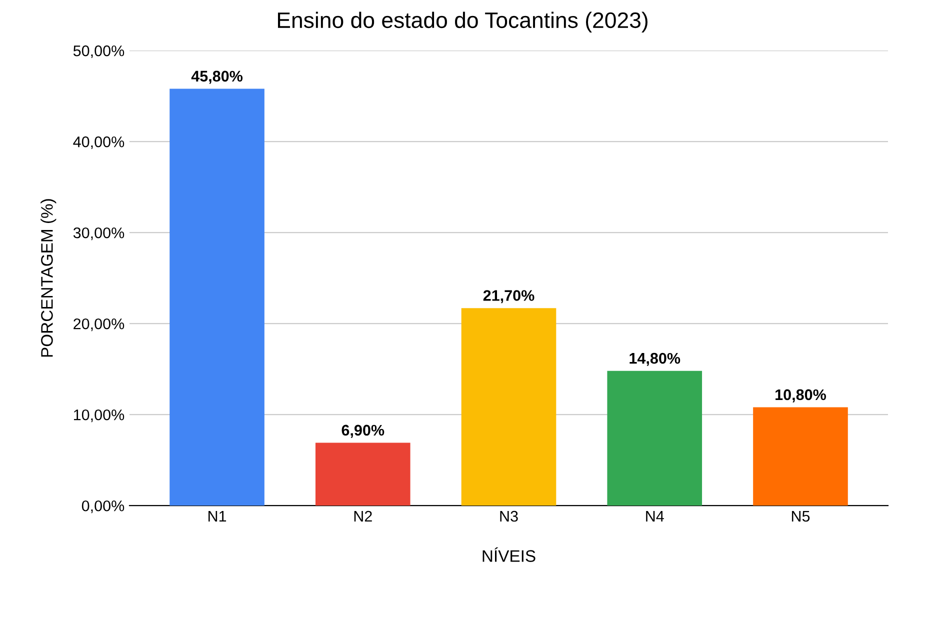  Describe the element at coordinates (509, 554) in the screenshot. I see `x-axis-title: NÍVEIS` at that location.